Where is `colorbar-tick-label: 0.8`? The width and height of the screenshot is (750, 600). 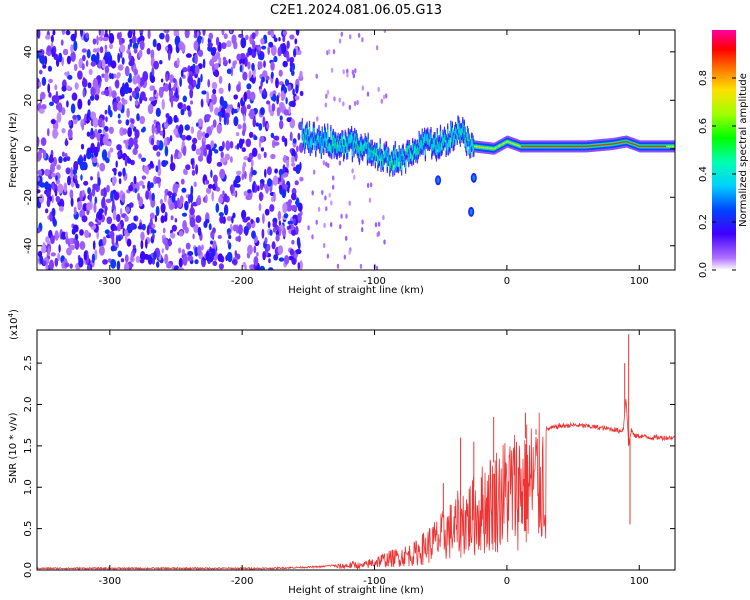
colorbar-tick-label: 0.8 is located at coordinates (703, 78).